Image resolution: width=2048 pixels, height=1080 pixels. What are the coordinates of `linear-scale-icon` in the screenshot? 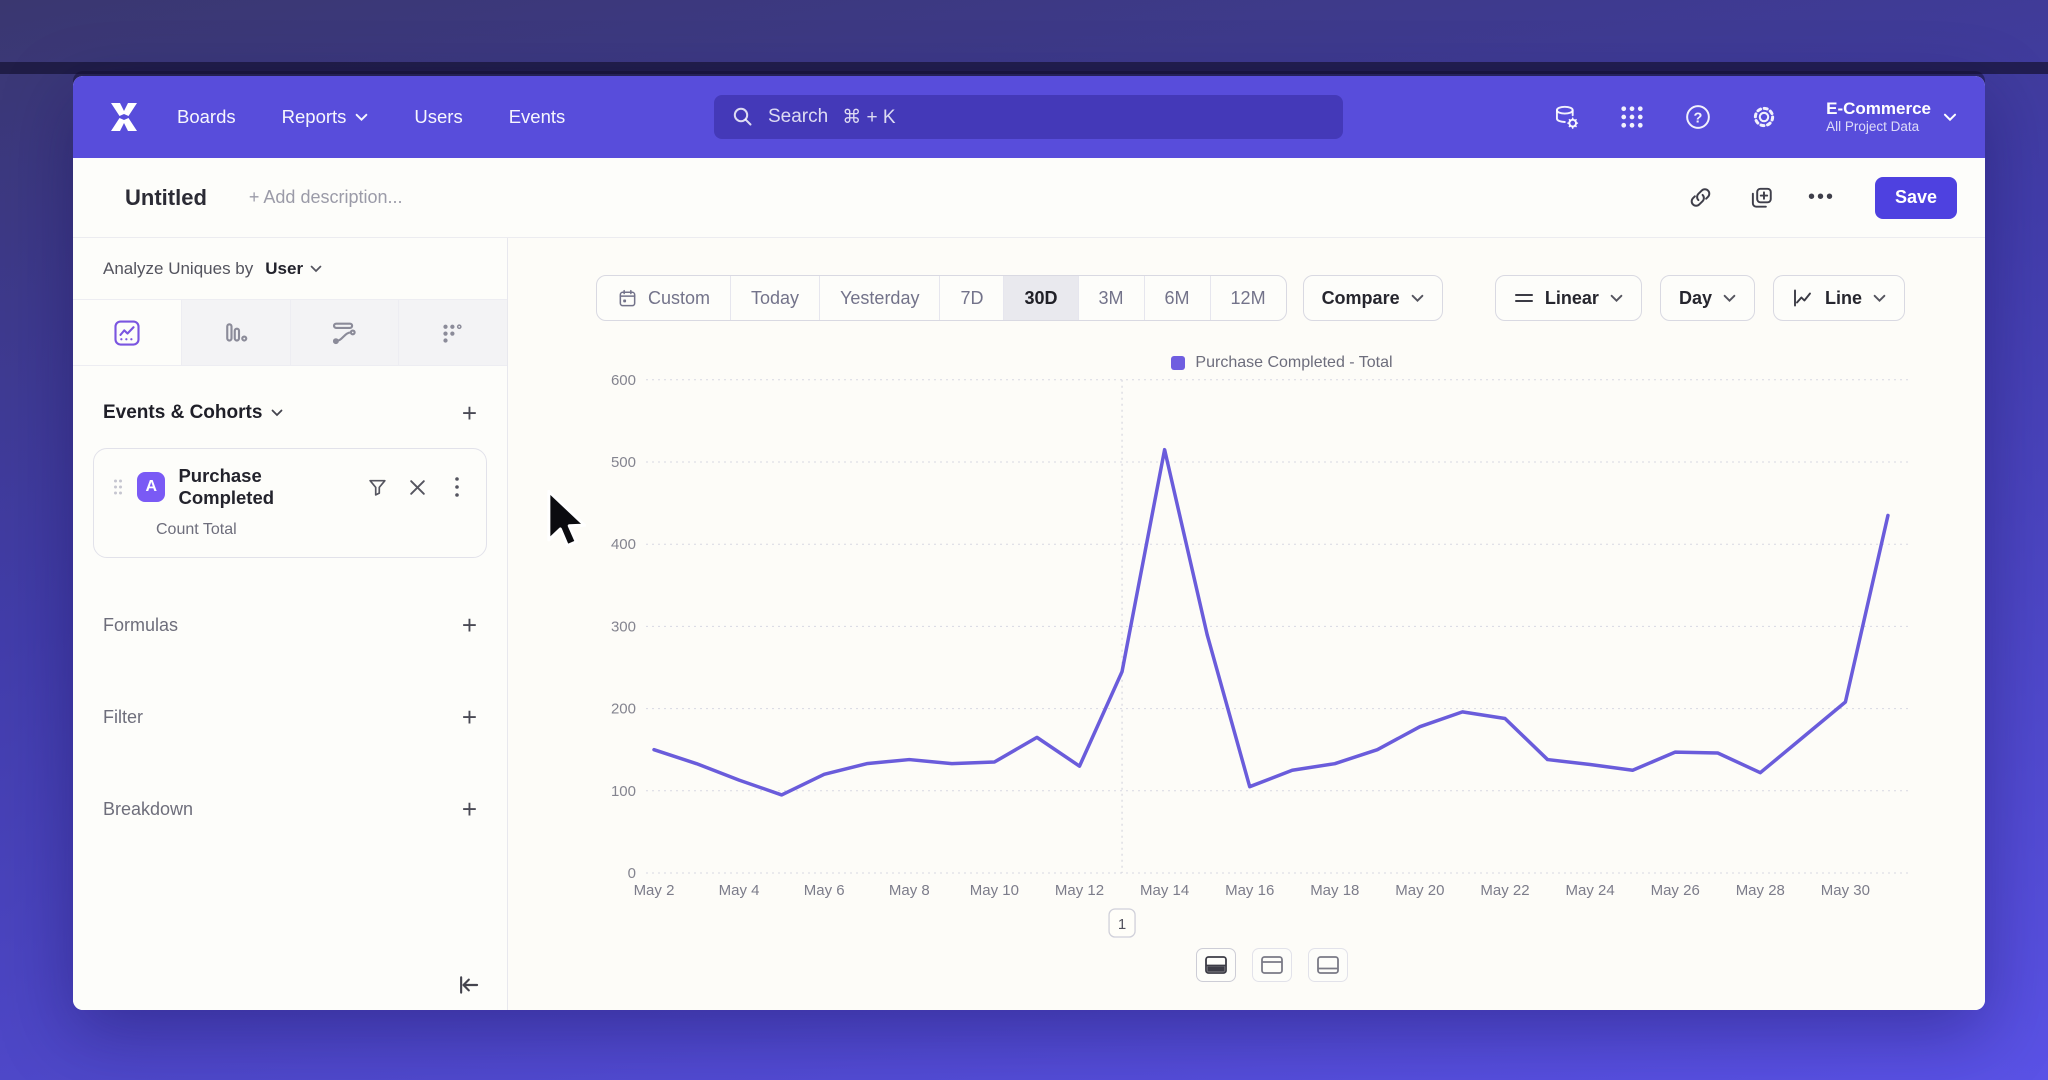 It's located at (1523, 298).